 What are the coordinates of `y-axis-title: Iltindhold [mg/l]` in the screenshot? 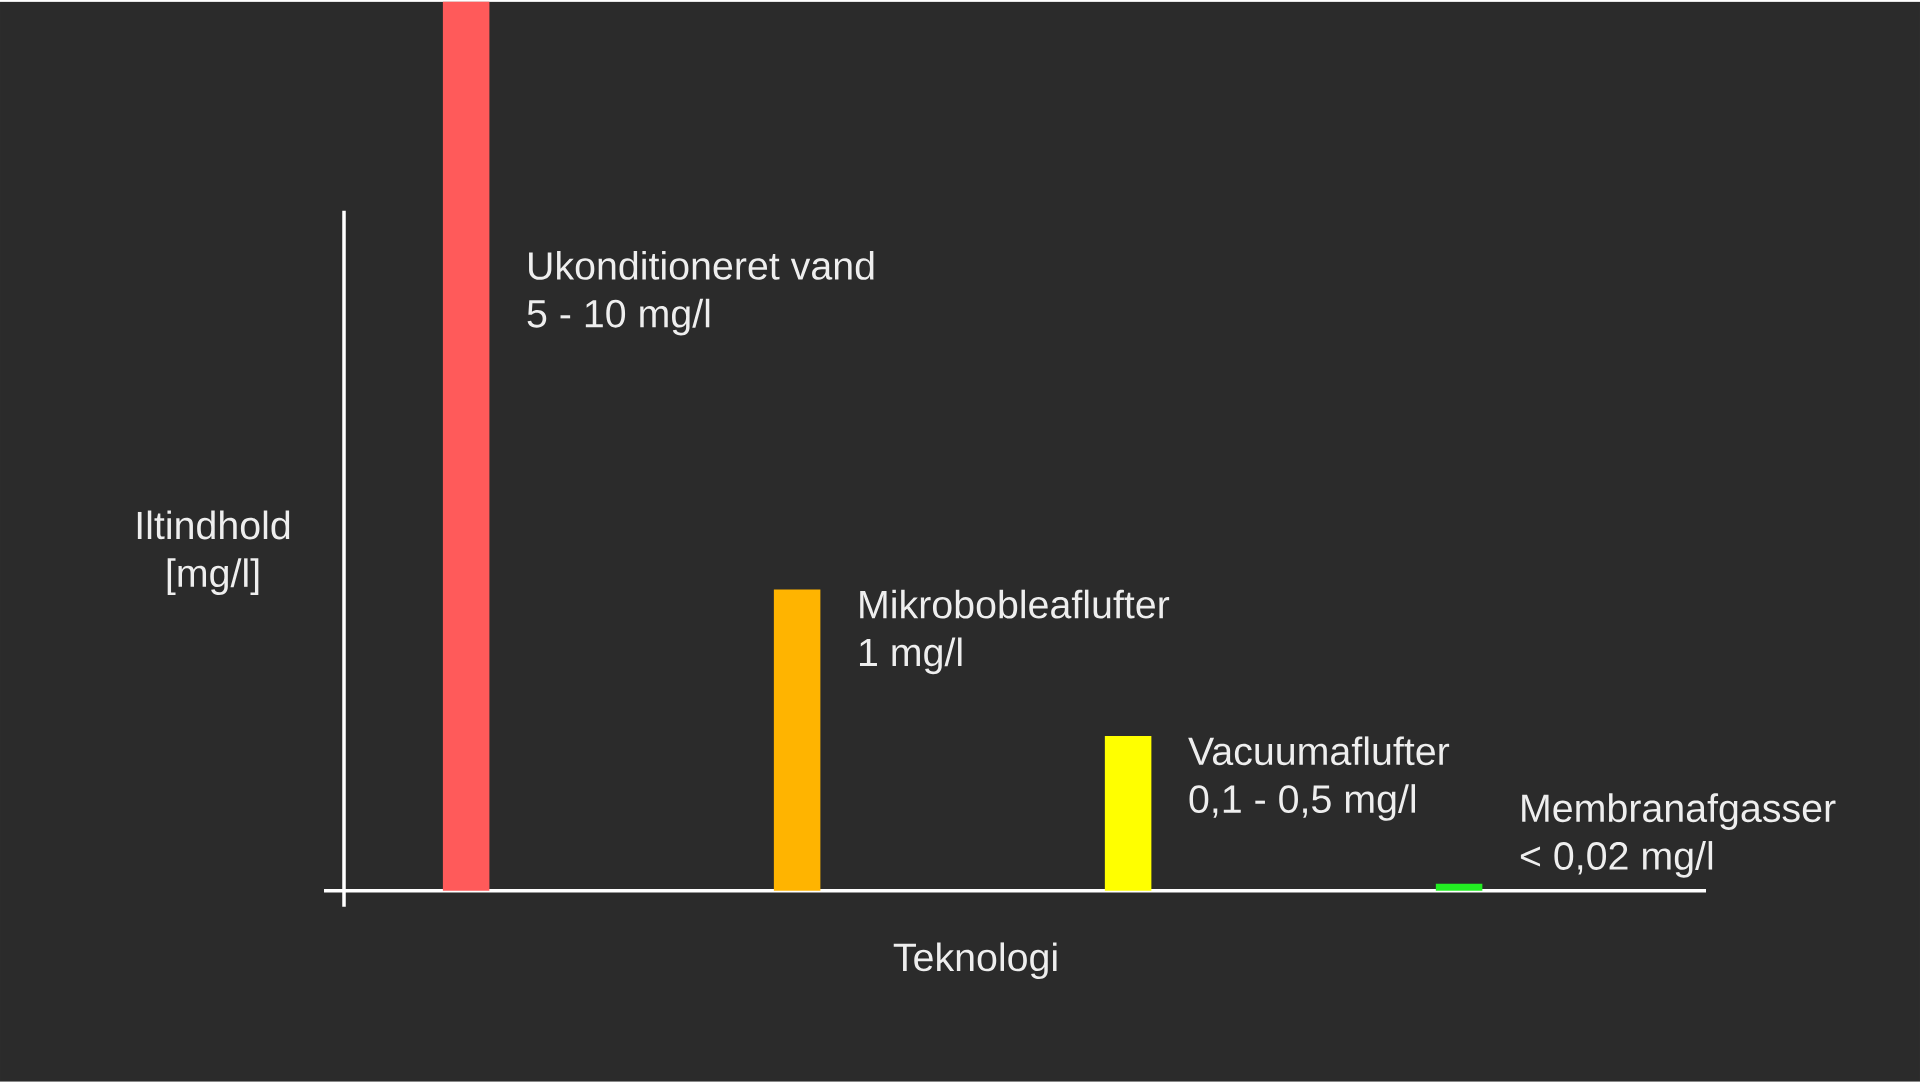 It's located at (213, 553).